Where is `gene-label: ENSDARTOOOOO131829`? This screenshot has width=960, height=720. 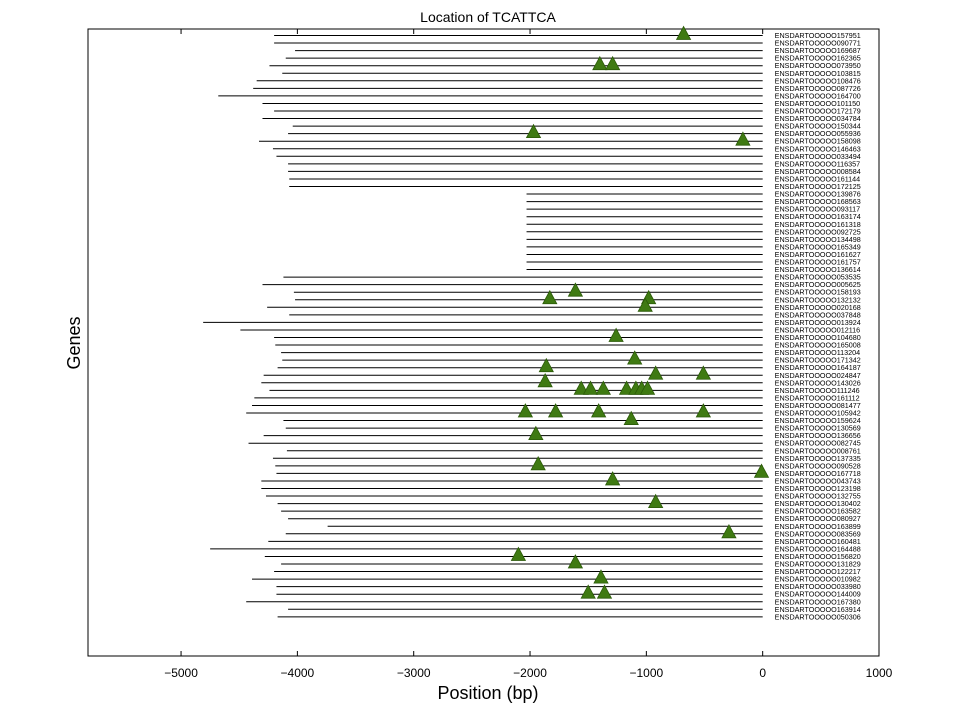 gene-label: ENSDARTOOOOO131829 is located at coordinates (818, 564).